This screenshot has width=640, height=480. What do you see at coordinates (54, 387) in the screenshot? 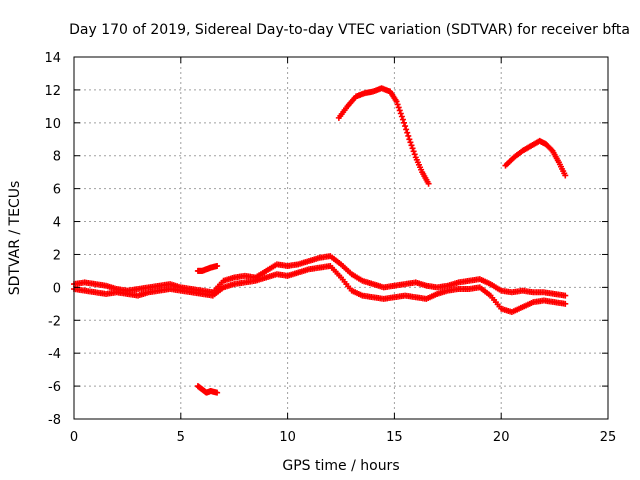
I see `y-tick-label: -6` at bounding box center [54, 387].